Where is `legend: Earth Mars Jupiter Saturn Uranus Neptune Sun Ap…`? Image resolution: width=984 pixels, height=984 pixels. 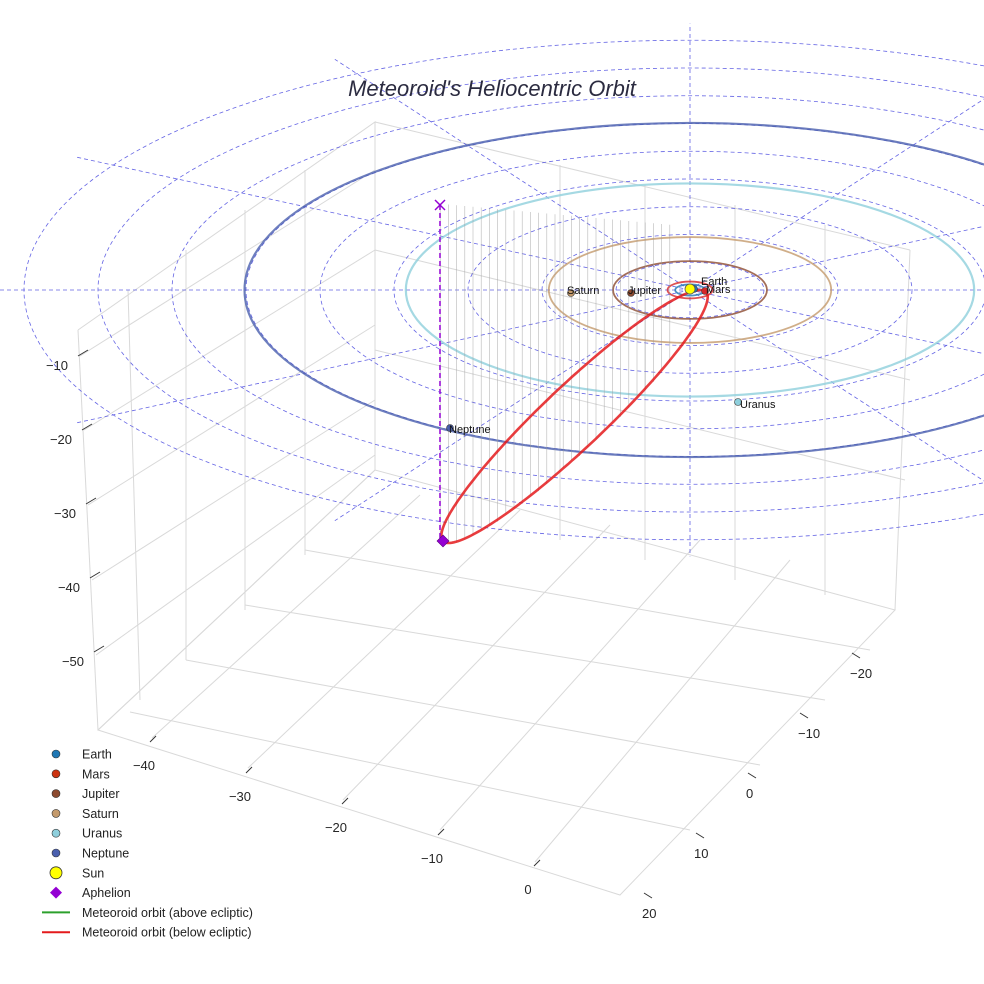
legend: Earth Mars Jupiter Saturn Uranus Neptune Sun Ap… is located at coordinates (147, 844).